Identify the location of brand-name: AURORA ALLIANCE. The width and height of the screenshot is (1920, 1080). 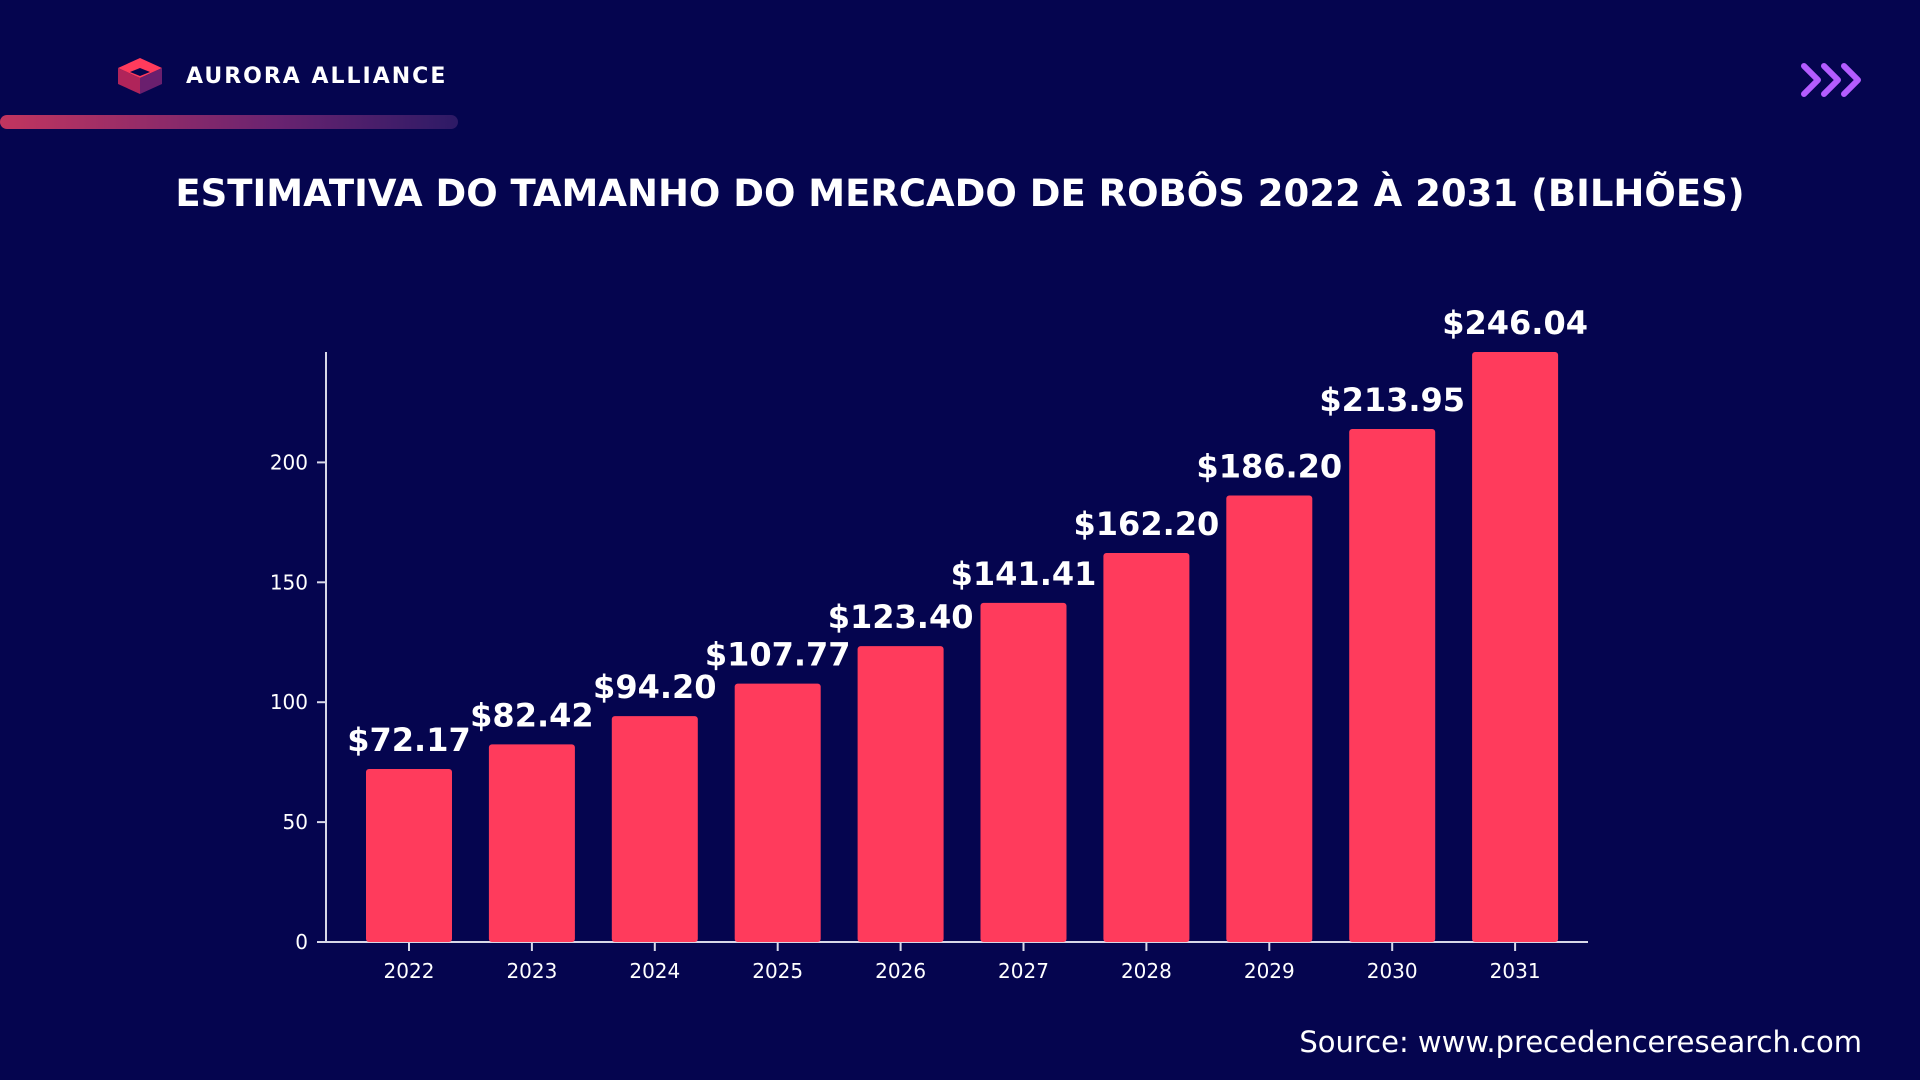
(317, 76).